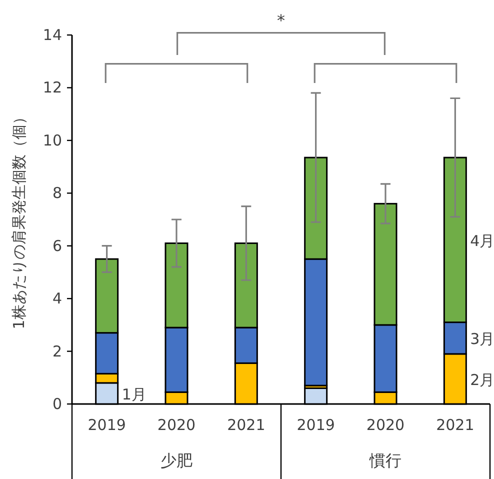 Image resolution: width=494 pixels, height=479 pixels. What do you see at coordinates (52, 35) in the screenshot?
I see `y-tick-label: 14` at bounding box center [52, 35].